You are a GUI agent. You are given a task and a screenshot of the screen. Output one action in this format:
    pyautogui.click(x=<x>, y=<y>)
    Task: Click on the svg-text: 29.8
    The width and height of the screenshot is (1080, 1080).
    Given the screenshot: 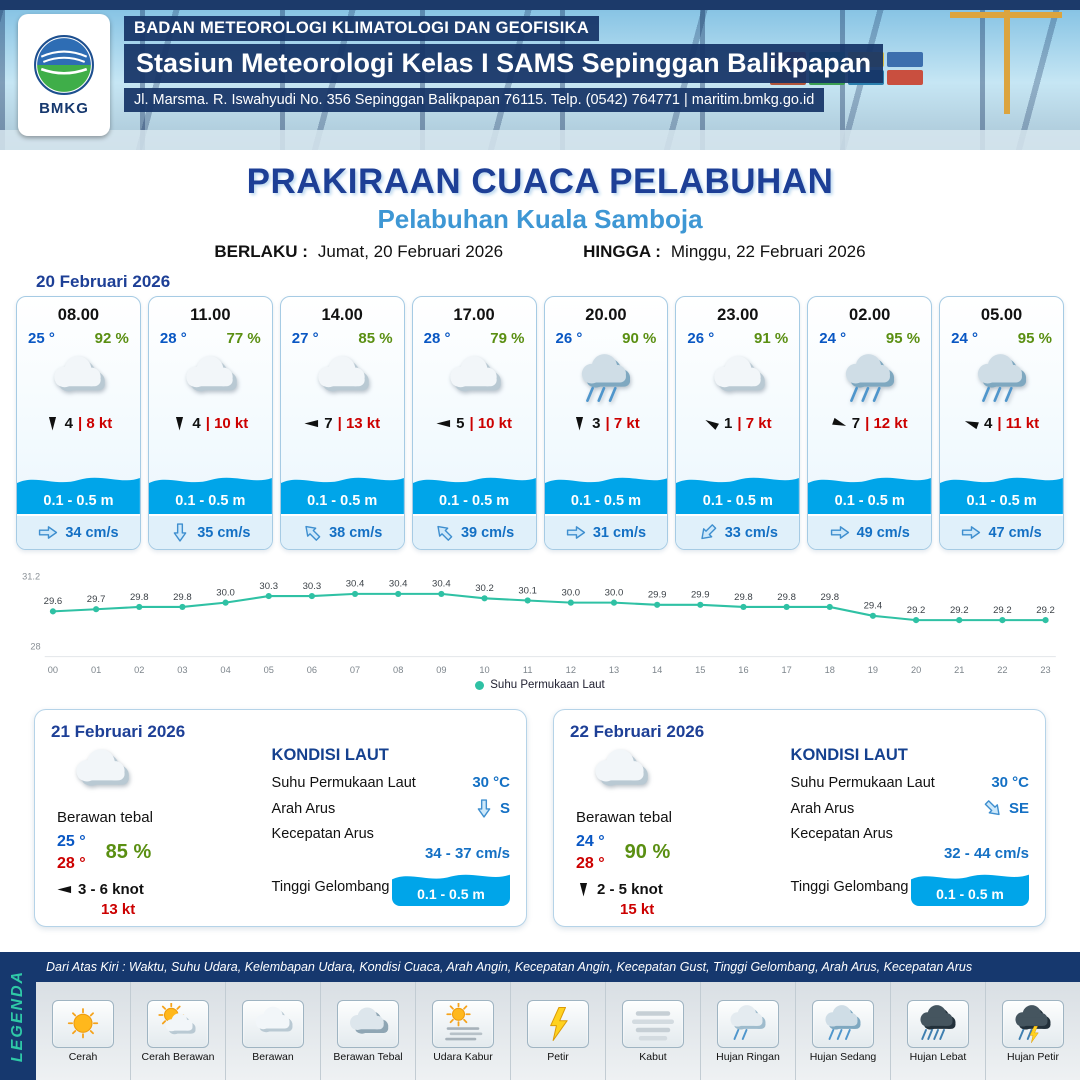 What is the action you would take?
    pyautogui.click(x=786, y=597)
    